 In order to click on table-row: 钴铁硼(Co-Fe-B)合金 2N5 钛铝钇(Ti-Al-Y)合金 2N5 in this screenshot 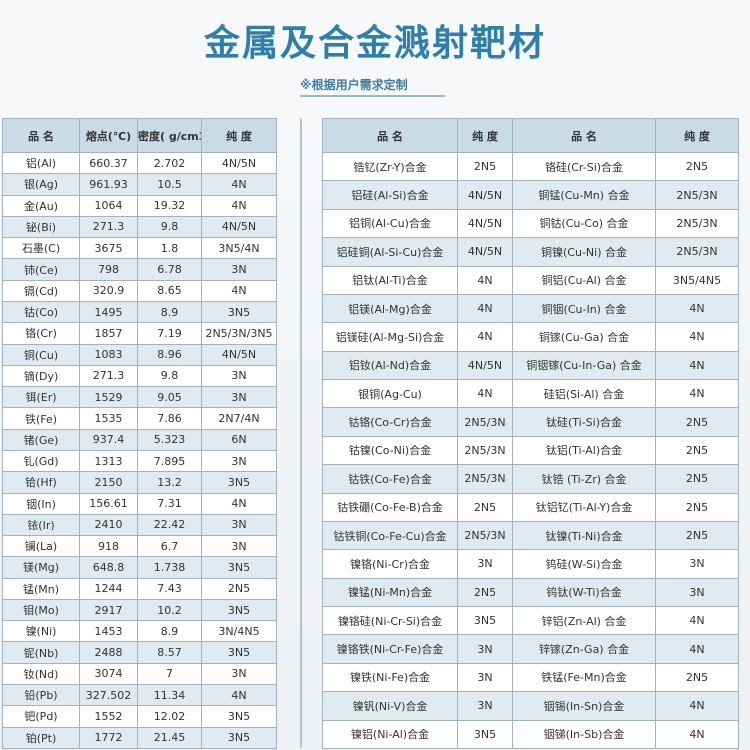, I will do `click(530, 507)`.